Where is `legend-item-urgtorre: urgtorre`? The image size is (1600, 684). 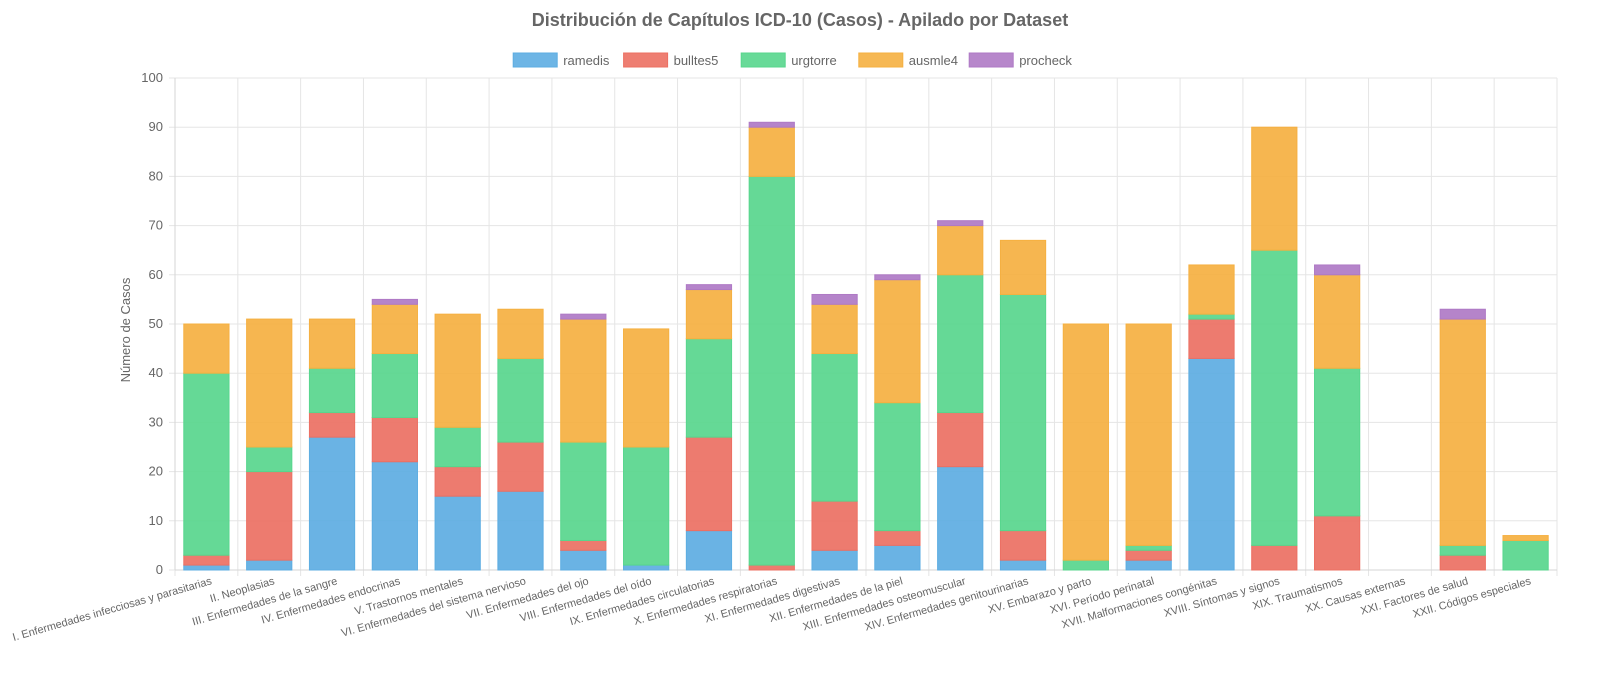
legend-item-urgtorre: urgtorre is located at coordinates (788, 60).